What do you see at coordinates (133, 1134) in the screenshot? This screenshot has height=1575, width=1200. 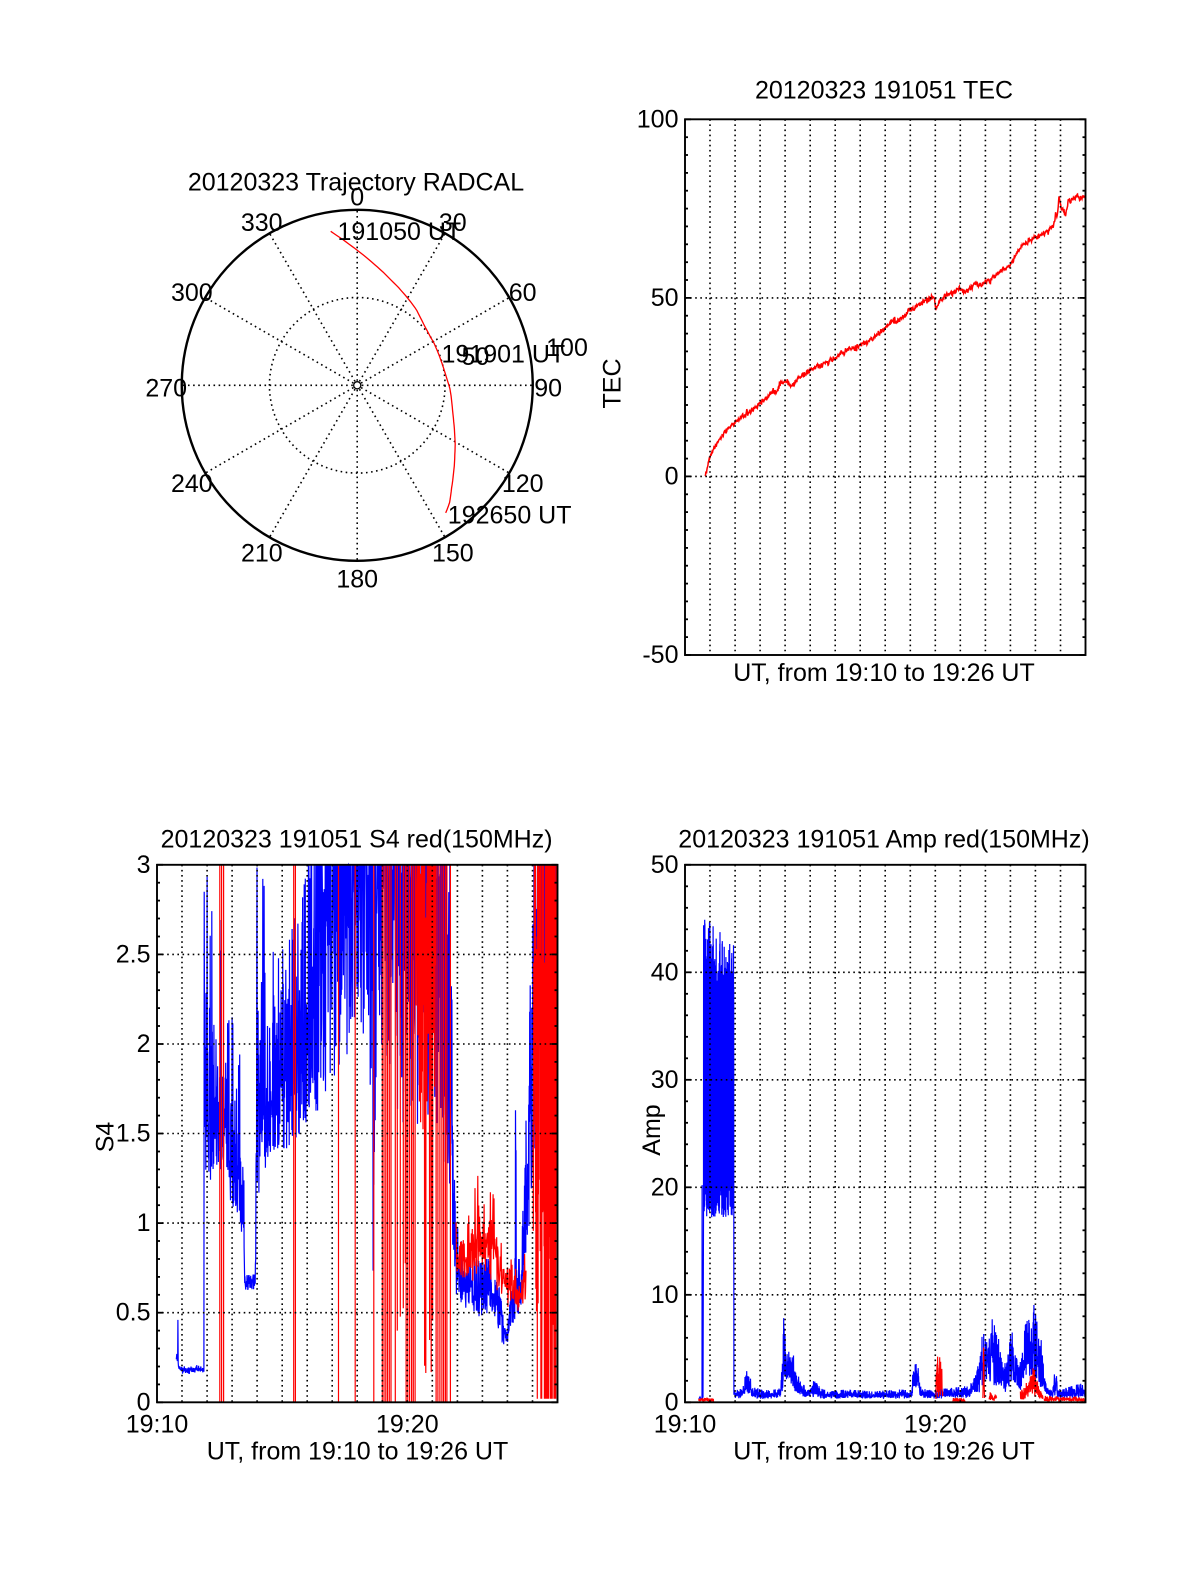 I see `svg-text: 1.5` at bounding box center [133, 1134].